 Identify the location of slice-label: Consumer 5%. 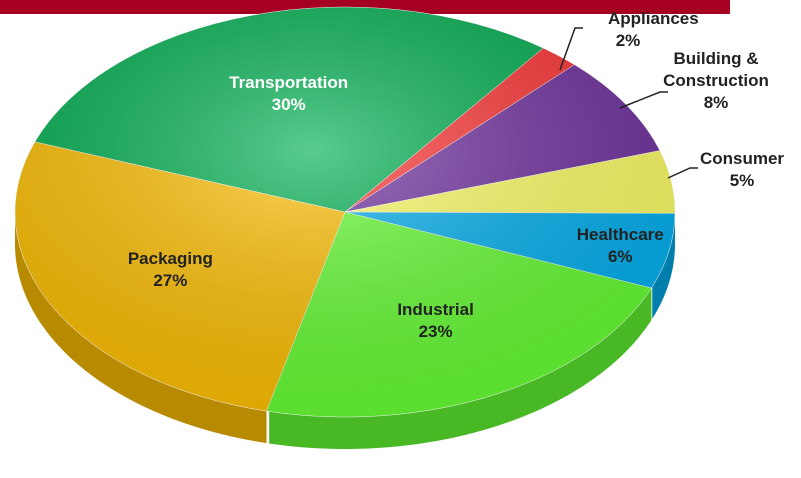
(742, 170).